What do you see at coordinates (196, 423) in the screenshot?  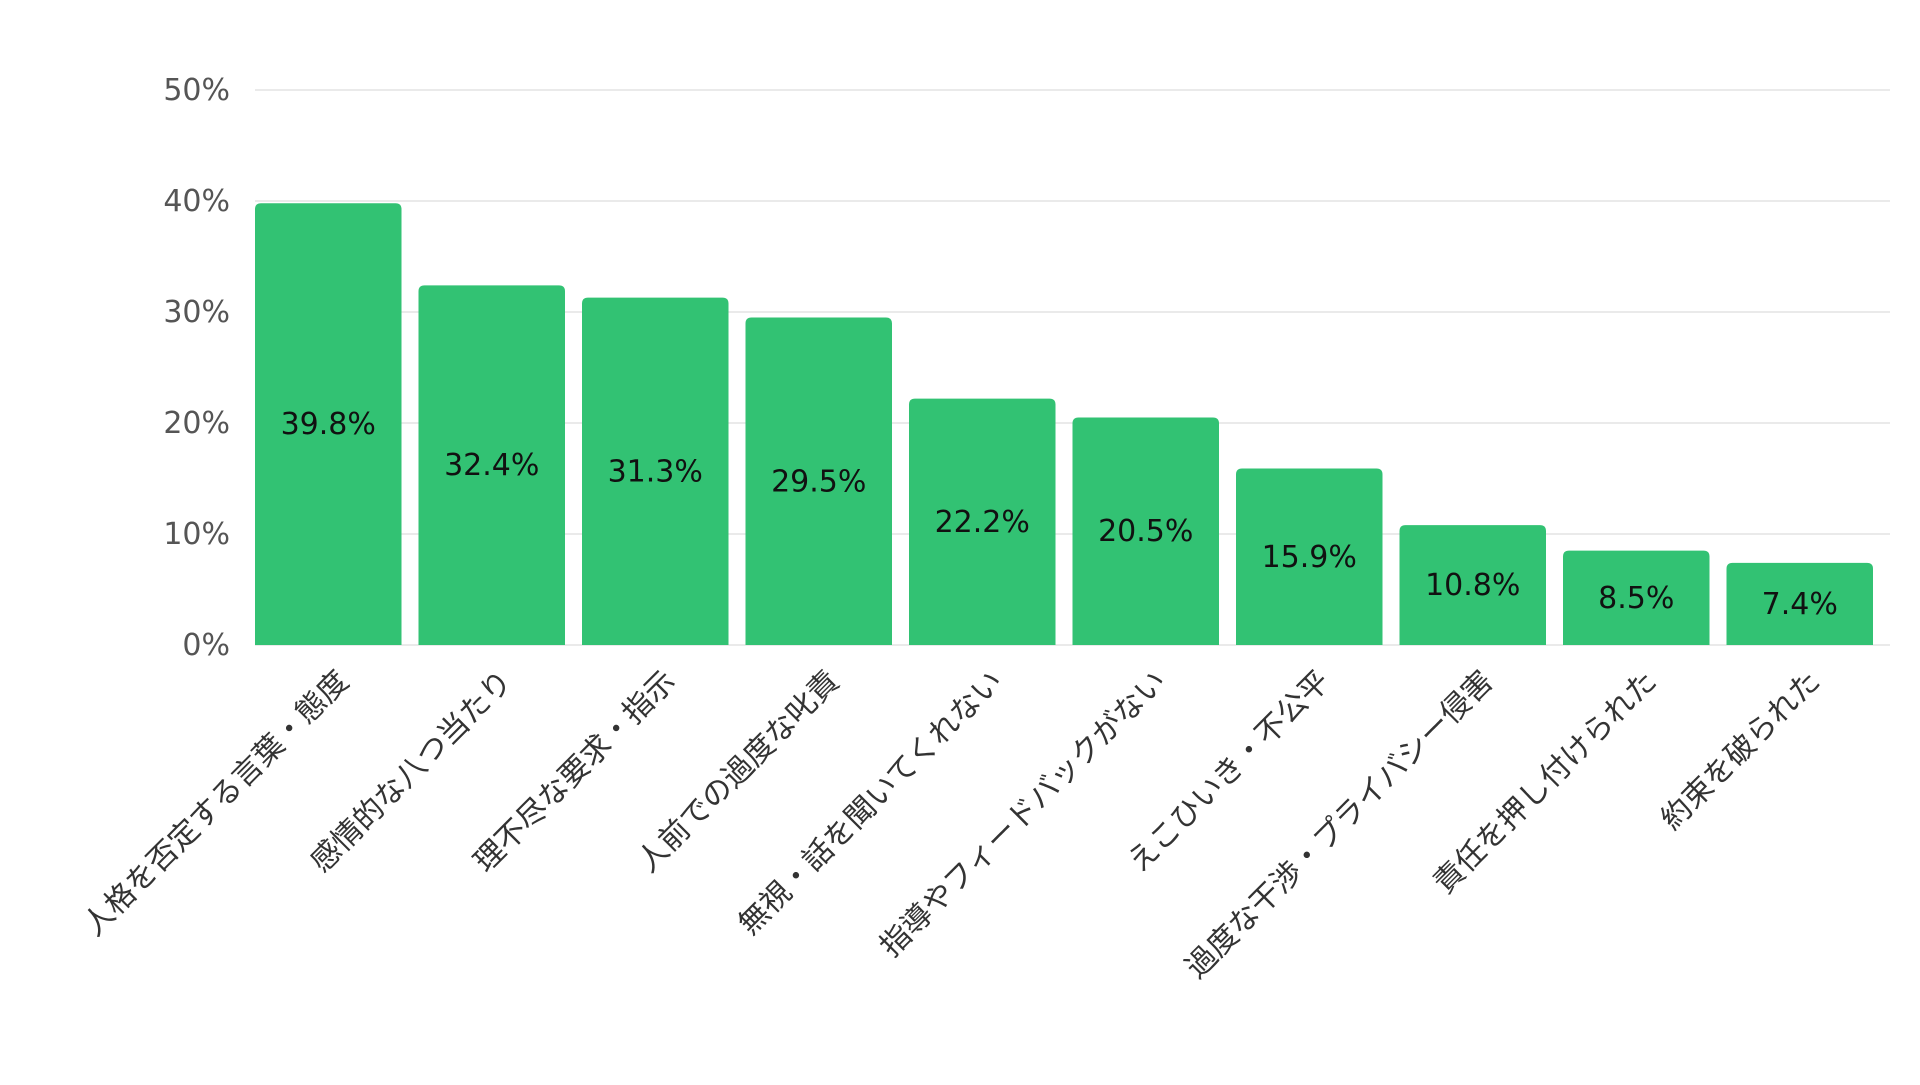 I see `y-tick-label: 20%` at bounding box center [196, 423].